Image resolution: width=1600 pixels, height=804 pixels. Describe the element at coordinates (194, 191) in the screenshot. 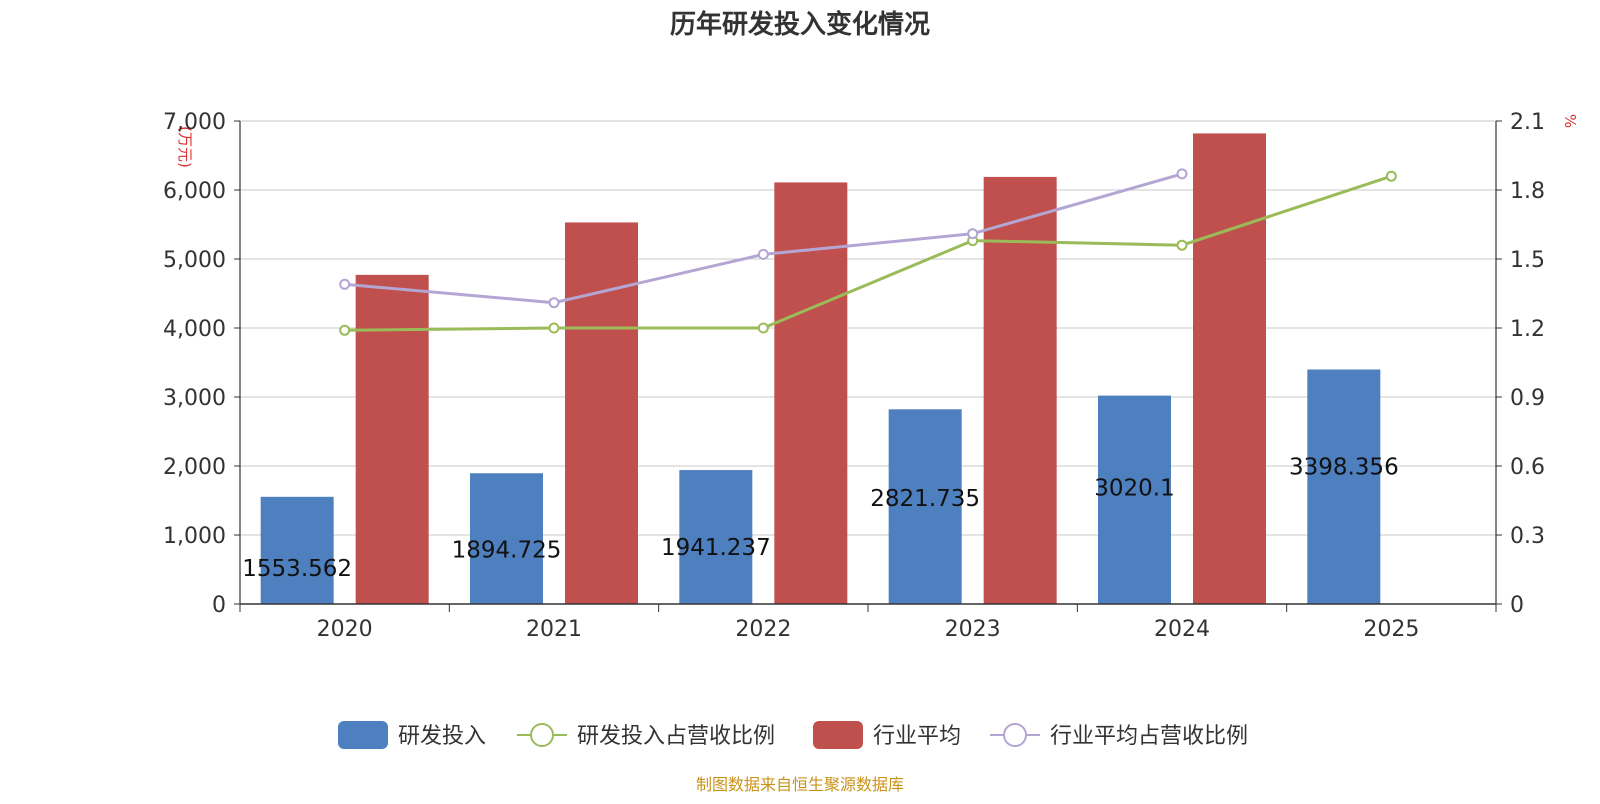

I see `left-axis-tick-label: 6,000` at that location.